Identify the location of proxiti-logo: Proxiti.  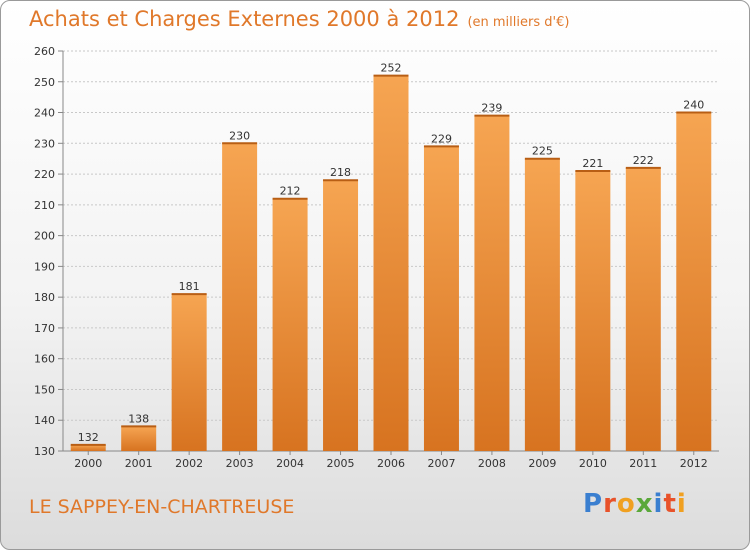
(635, 504).